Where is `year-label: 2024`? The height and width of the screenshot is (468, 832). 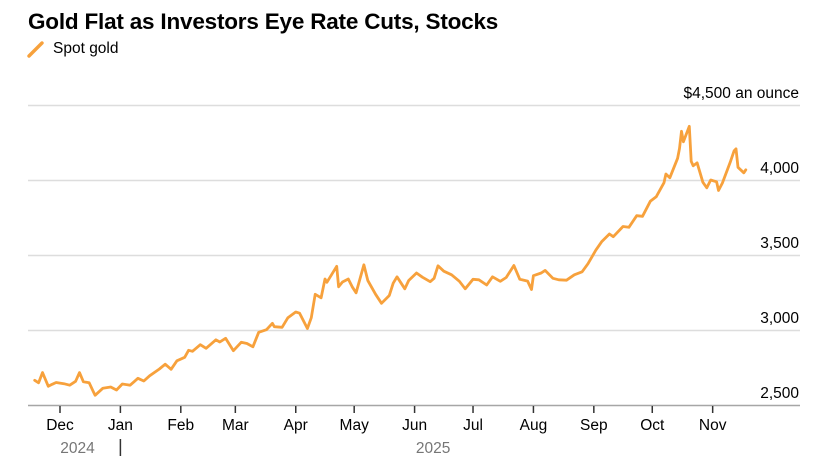 year-label: 2024 is located at coordinates (77, 448).